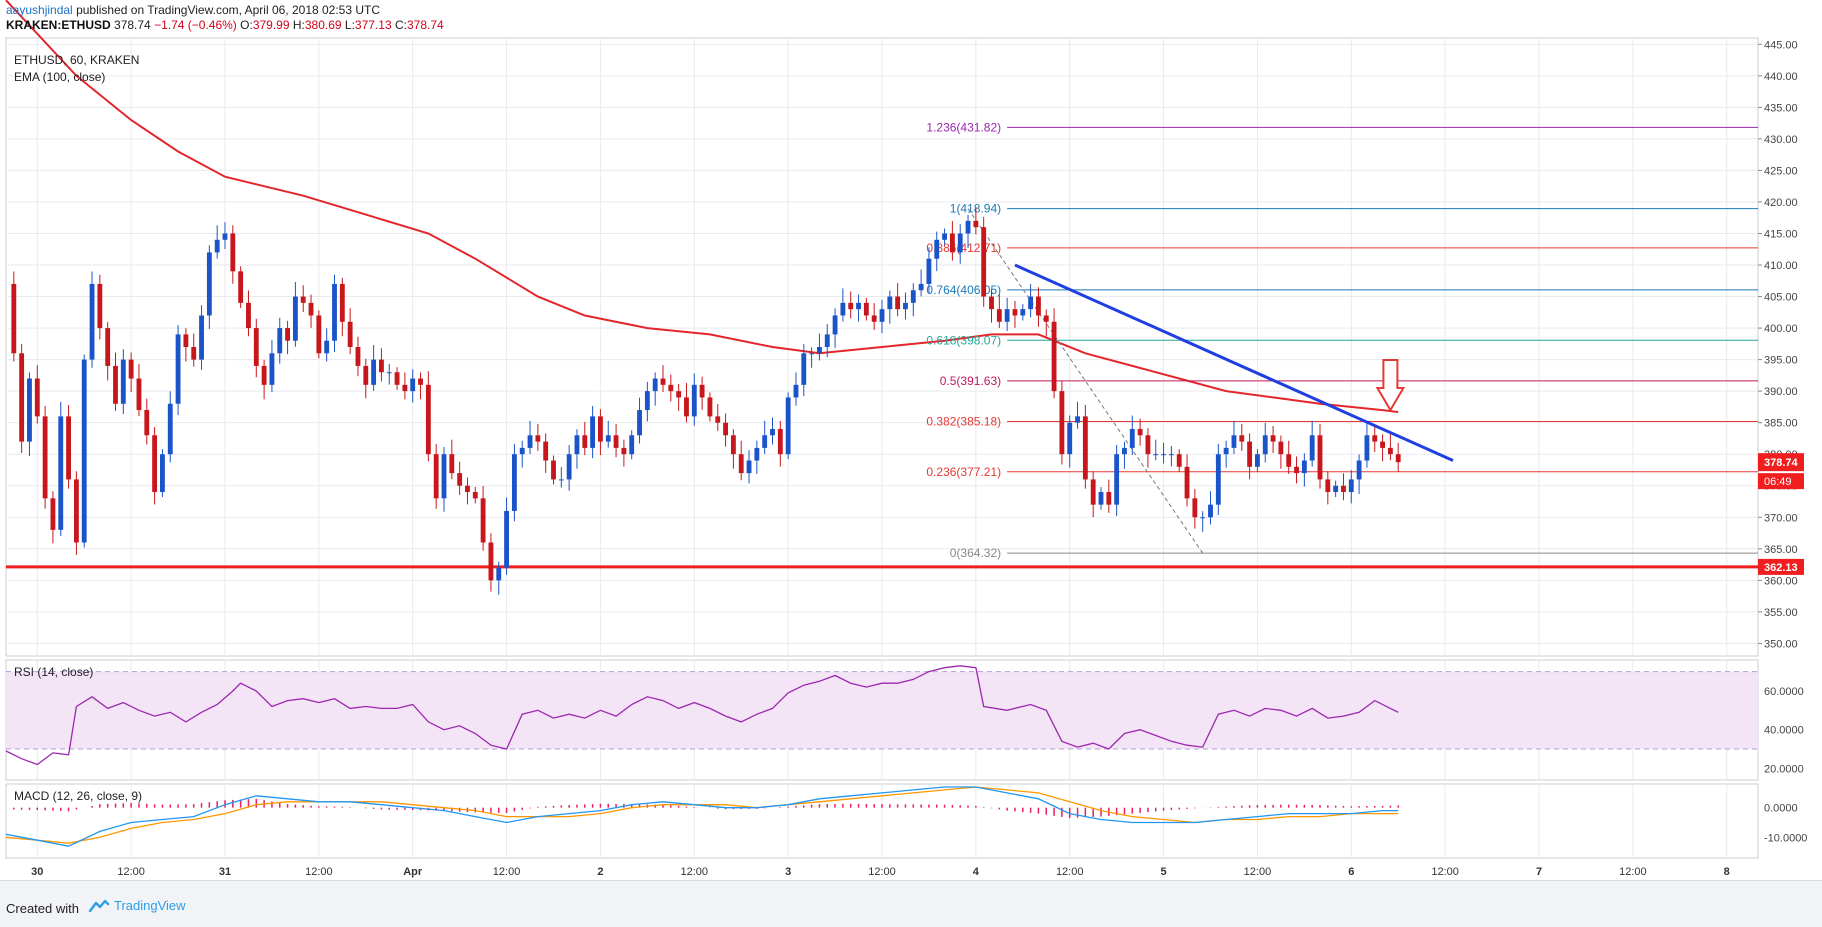 This screenshot has height=927, width=1822. Describe the element at coordinates (970, 381) in the screenshot. I see `fib-level-label: 0.5(391.63)` at that location.